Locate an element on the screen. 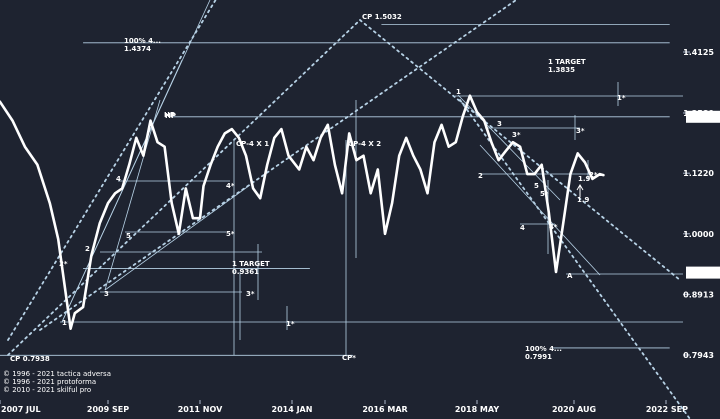 The image size is (720, 419). y-tick-label: 1.1220 is located at coordinates (698, 173).